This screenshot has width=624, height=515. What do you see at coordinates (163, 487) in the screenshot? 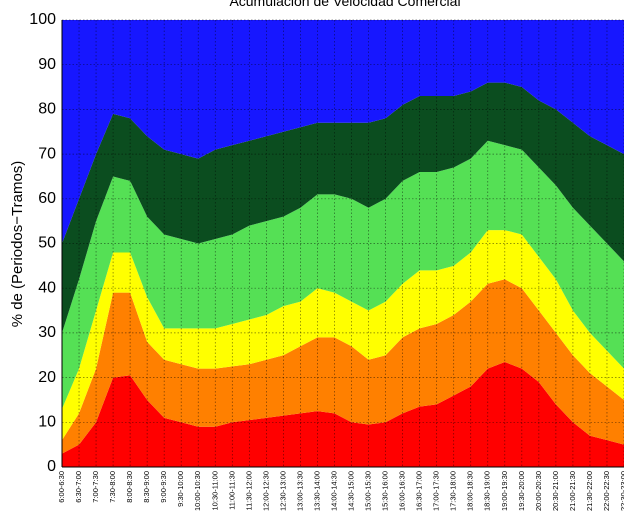
I see `x-tick-label: 9:00-9:30` at bounding box center [163, 487].